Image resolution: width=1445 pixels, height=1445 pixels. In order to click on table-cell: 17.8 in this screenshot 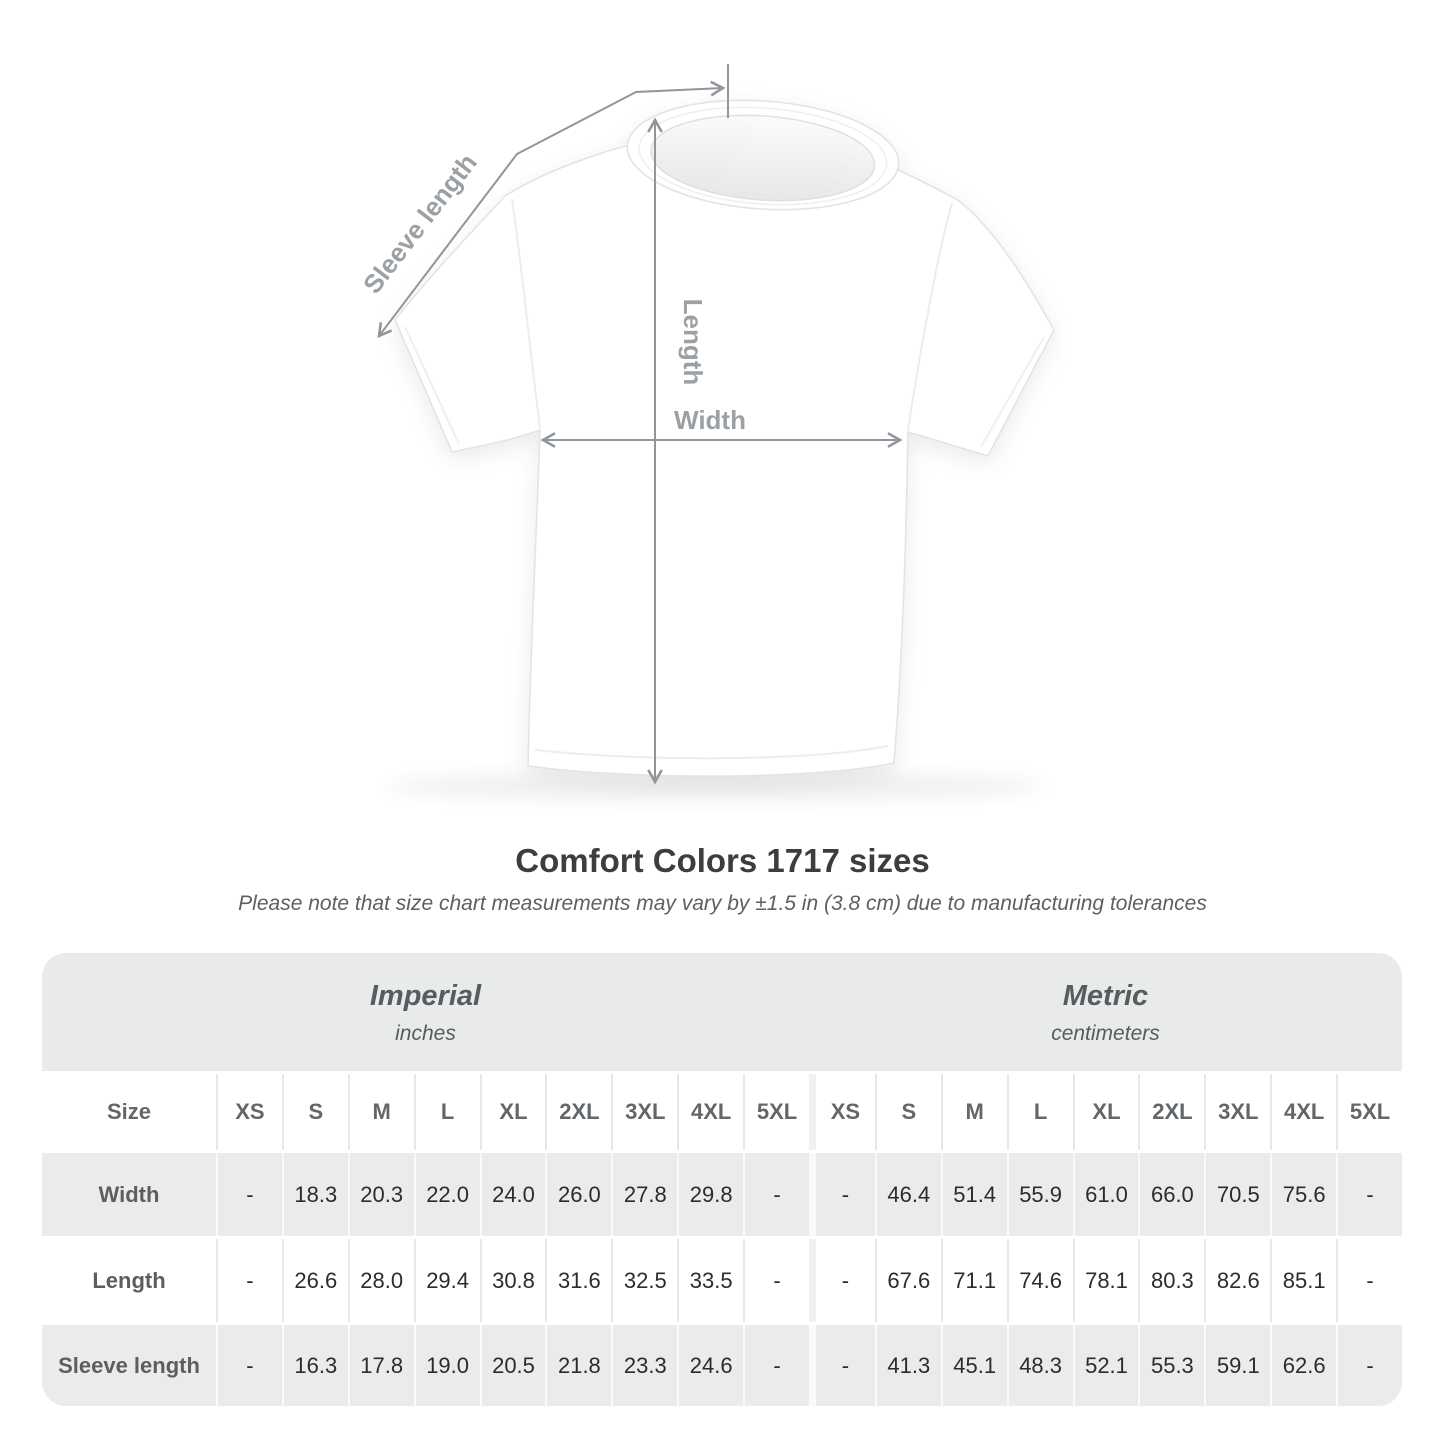, I will do `click(380, 1365)`.